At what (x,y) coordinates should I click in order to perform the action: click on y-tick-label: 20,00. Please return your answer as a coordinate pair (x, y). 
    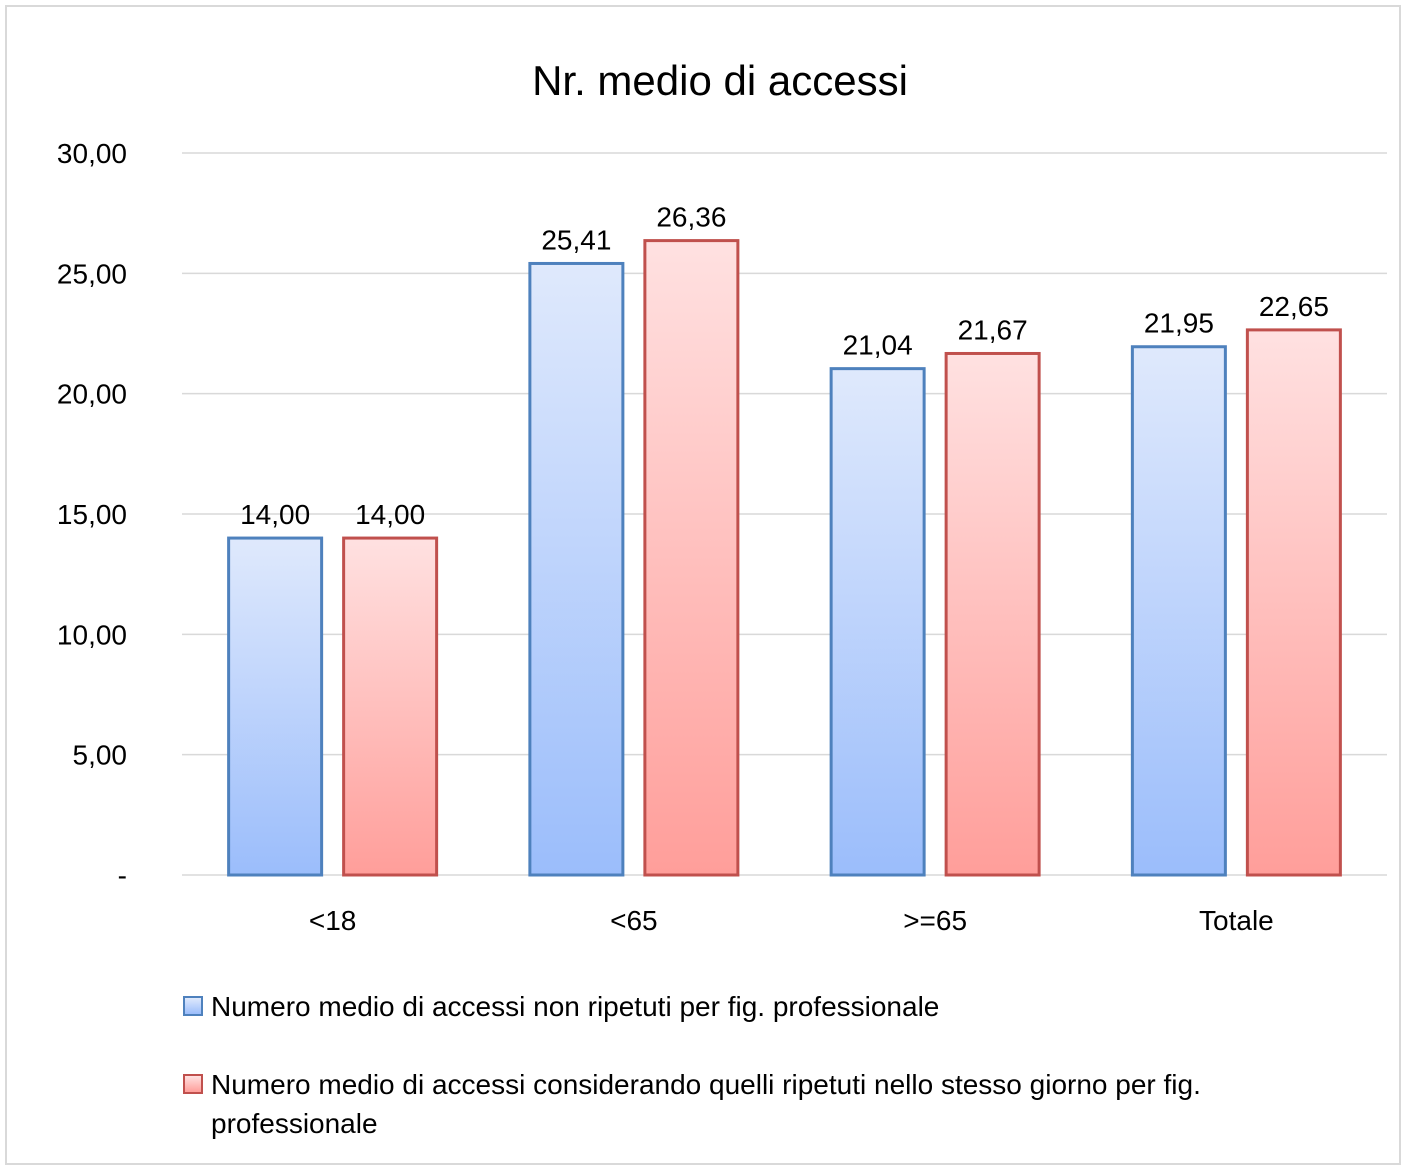
    Looking at the image, I should click on (92, 394).